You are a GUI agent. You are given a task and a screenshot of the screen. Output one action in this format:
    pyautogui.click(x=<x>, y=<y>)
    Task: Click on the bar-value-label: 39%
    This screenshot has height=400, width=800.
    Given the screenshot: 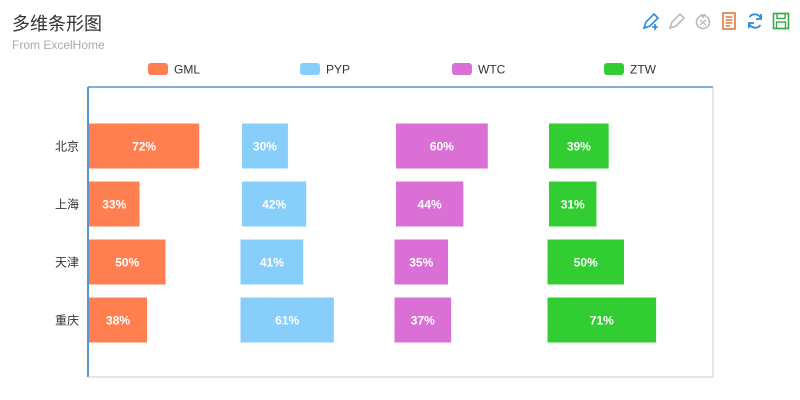 What is the action you would take?
    pyautogui.click(x=579, y=147)
    